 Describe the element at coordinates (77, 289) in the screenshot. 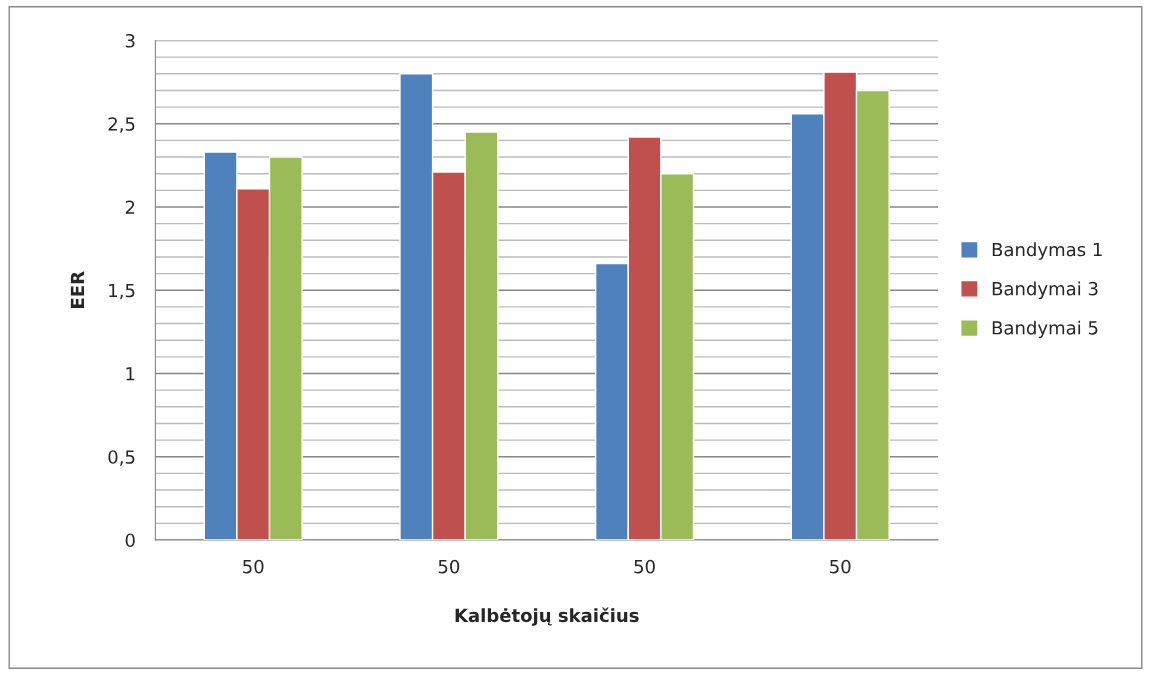

I see `y-axis-title: EER` at that location.